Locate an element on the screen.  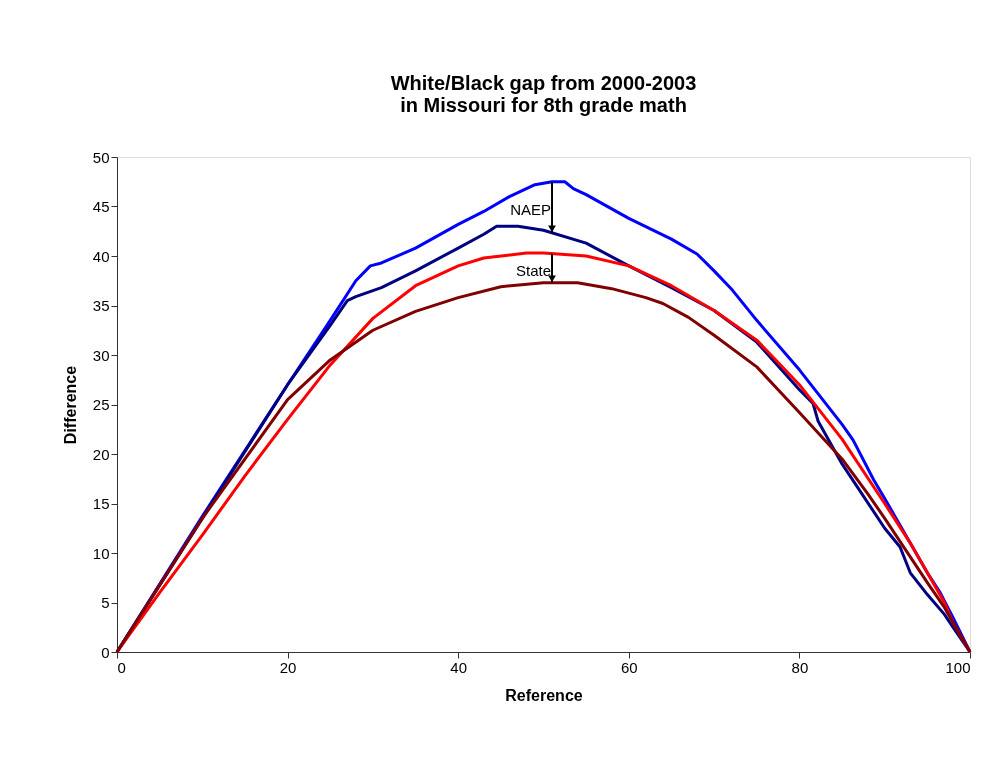
chart-title: White/Black gap from 2000-2003 in Missouri for 8th grade math is located at coordinates (543, 94).